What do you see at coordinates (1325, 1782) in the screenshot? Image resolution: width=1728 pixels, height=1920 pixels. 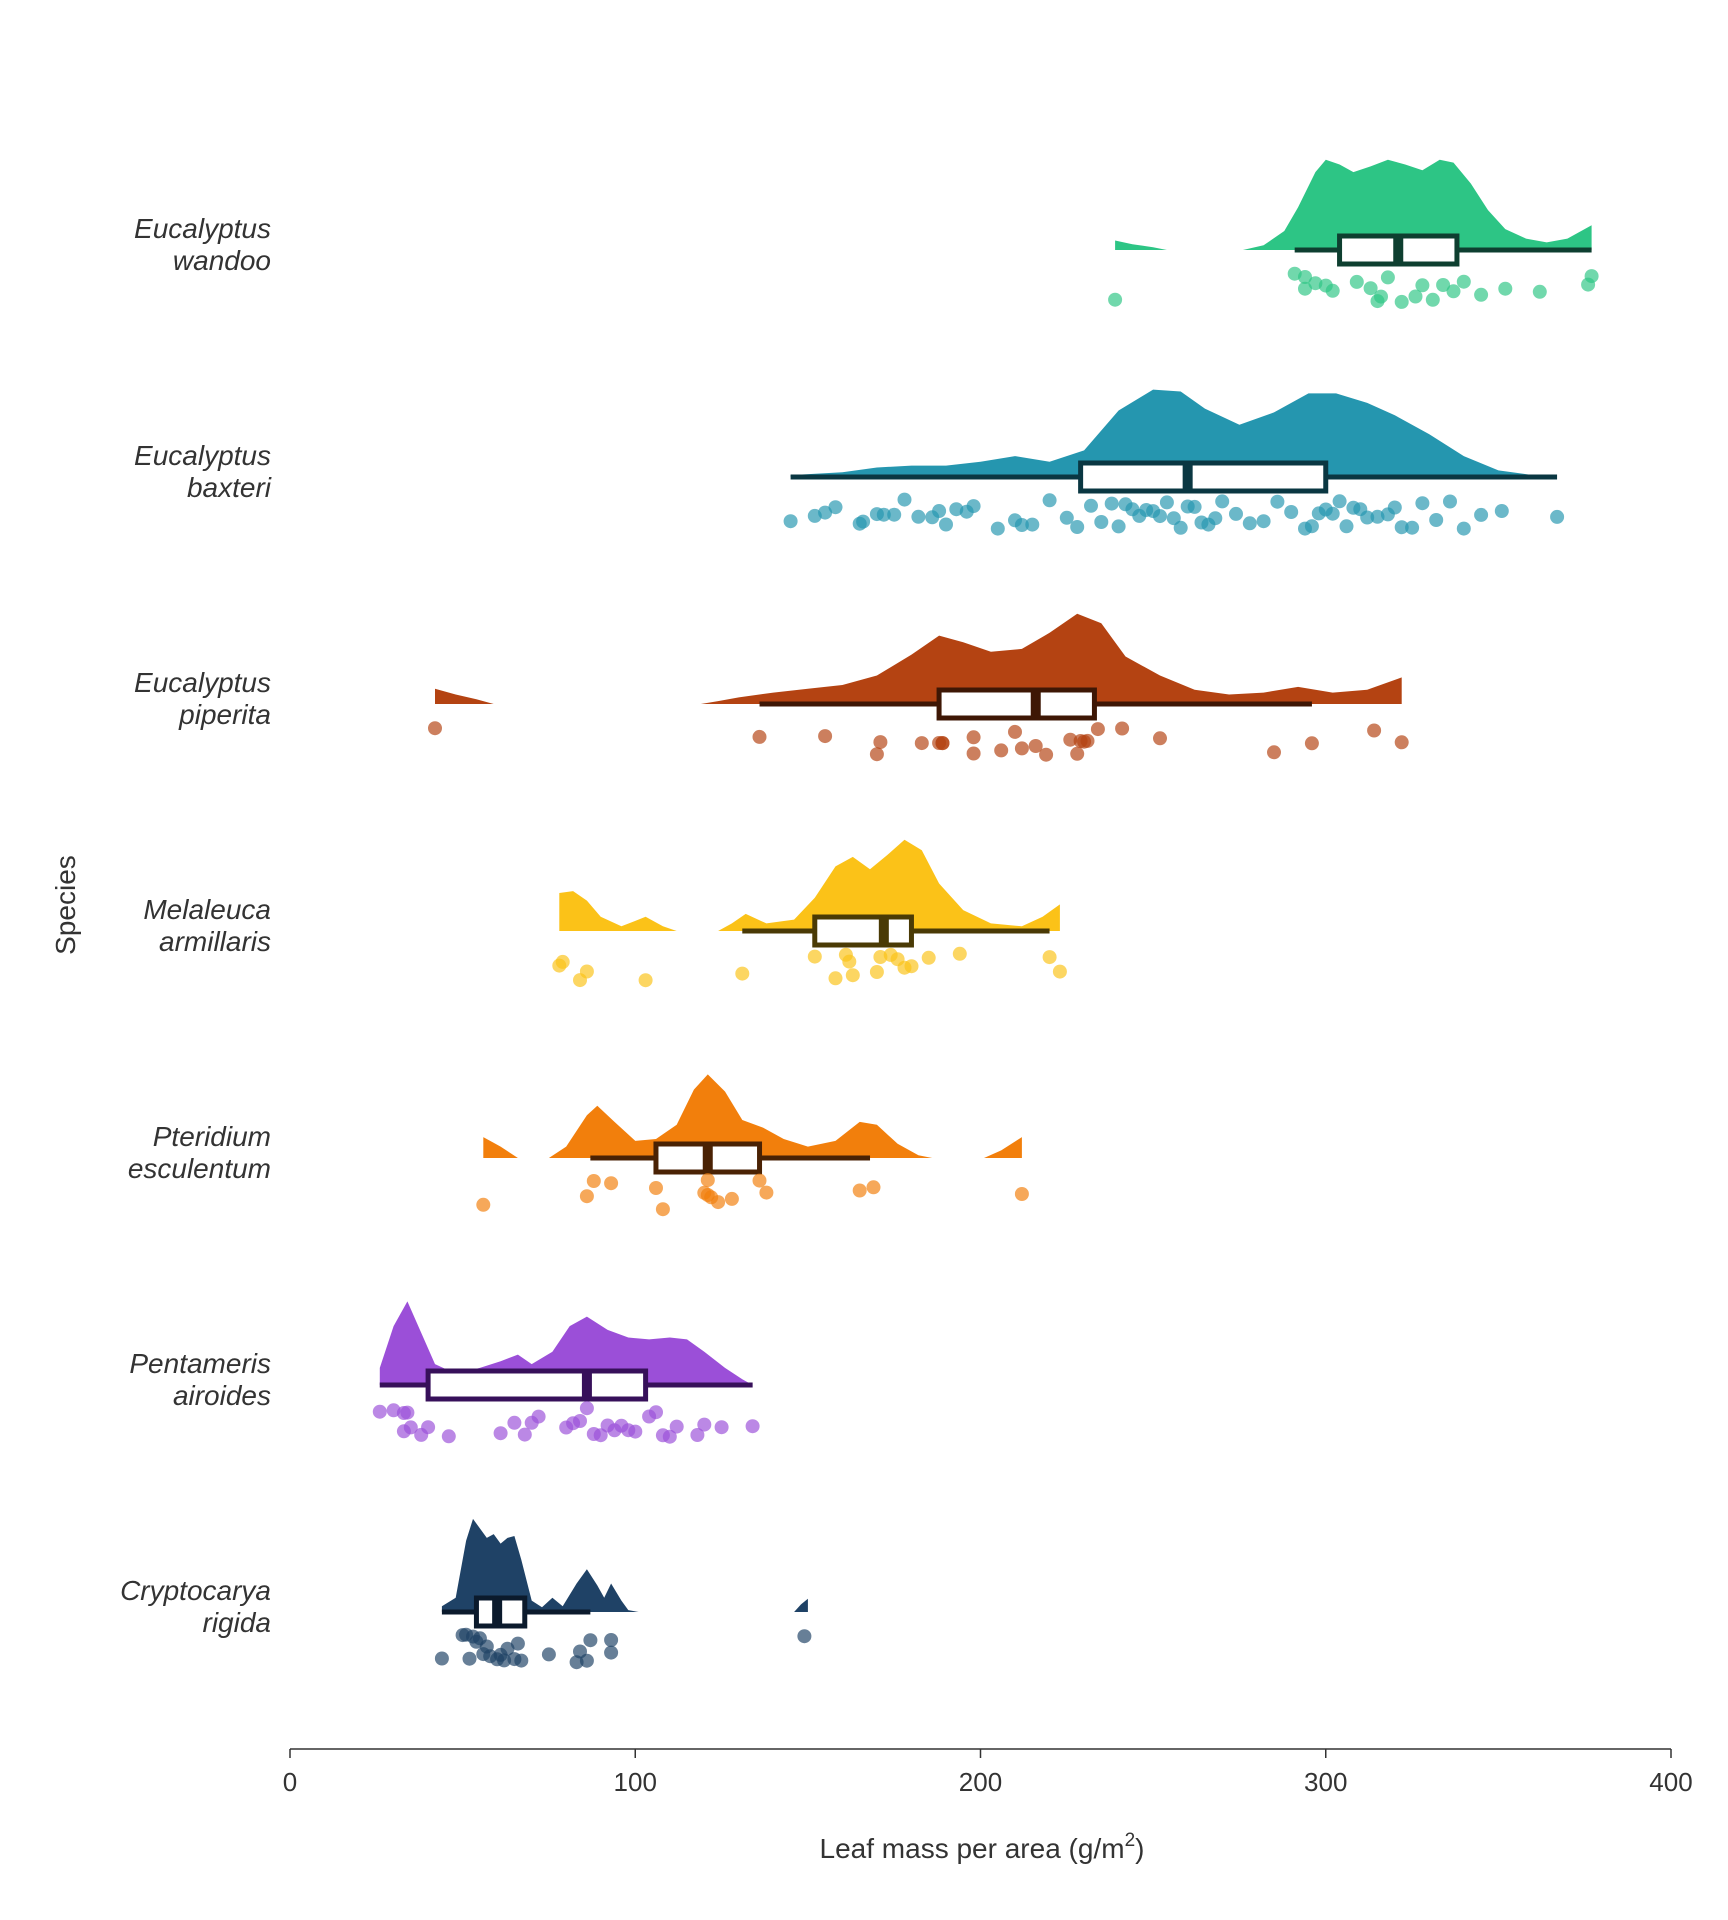 I see `x-tick-label: 300` at bounding box center [1325, 1782].